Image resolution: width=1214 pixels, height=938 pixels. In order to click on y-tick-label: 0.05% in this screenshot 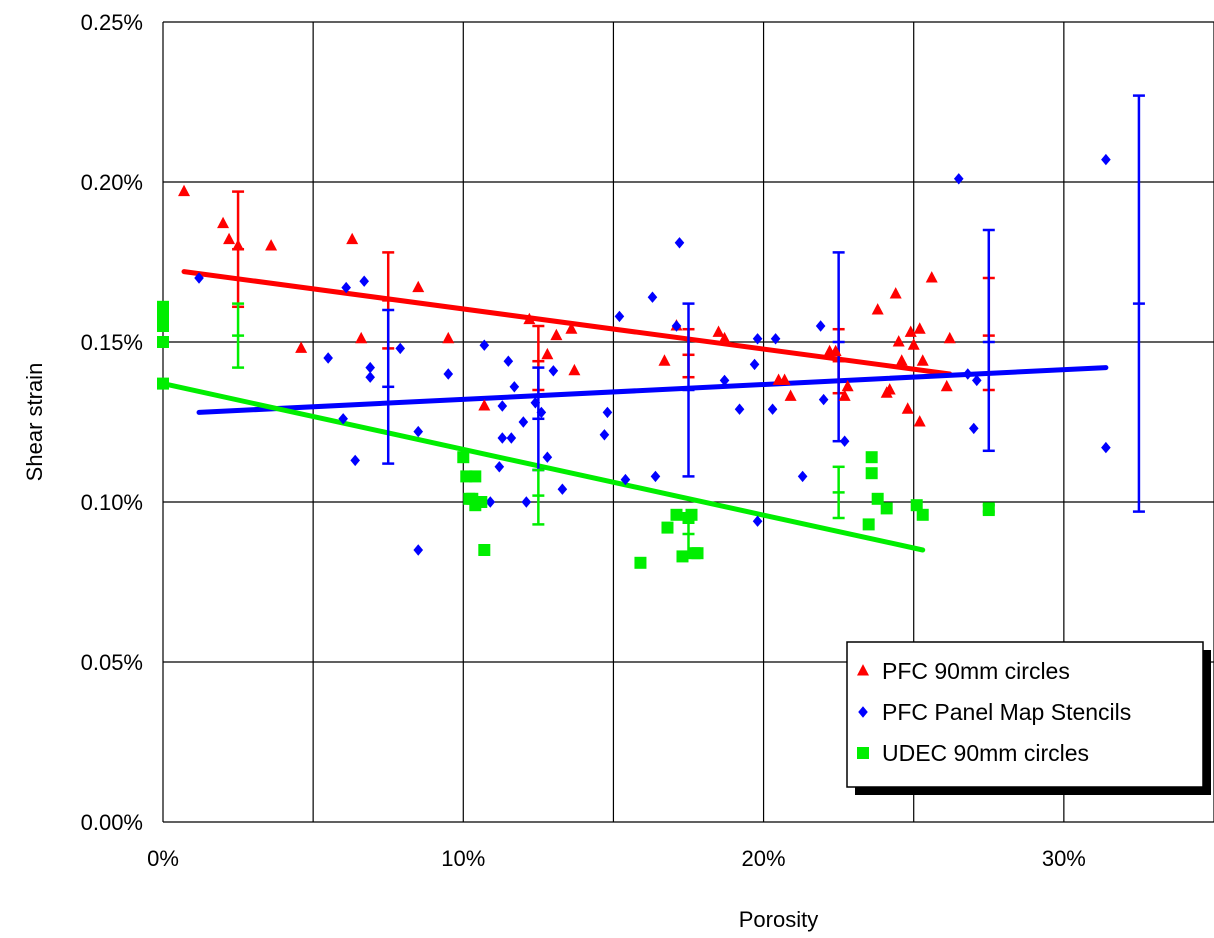, I will do `click(112, 662)`.